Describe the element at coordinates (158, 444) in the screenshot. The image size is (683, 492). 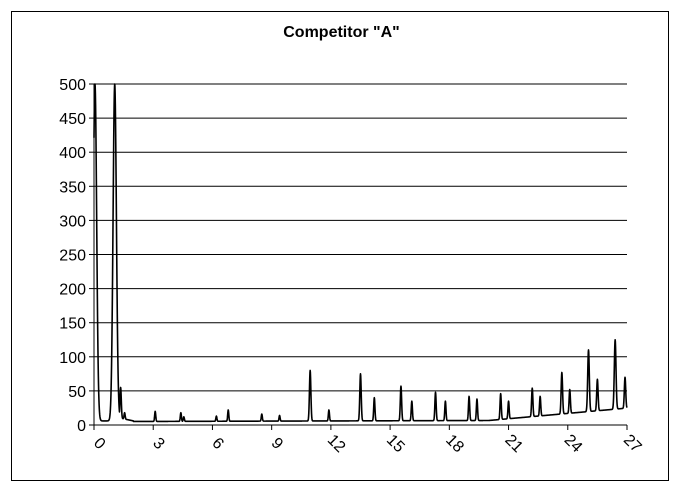
I see `x-tick-label: 3` at that location.